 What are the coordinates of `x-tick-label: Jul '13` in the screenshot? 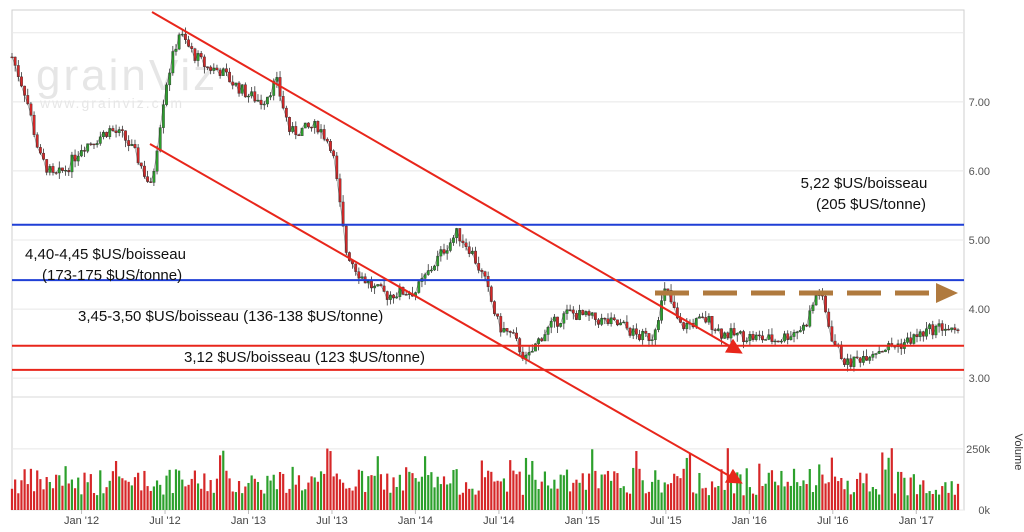 It's located at (331, 521).